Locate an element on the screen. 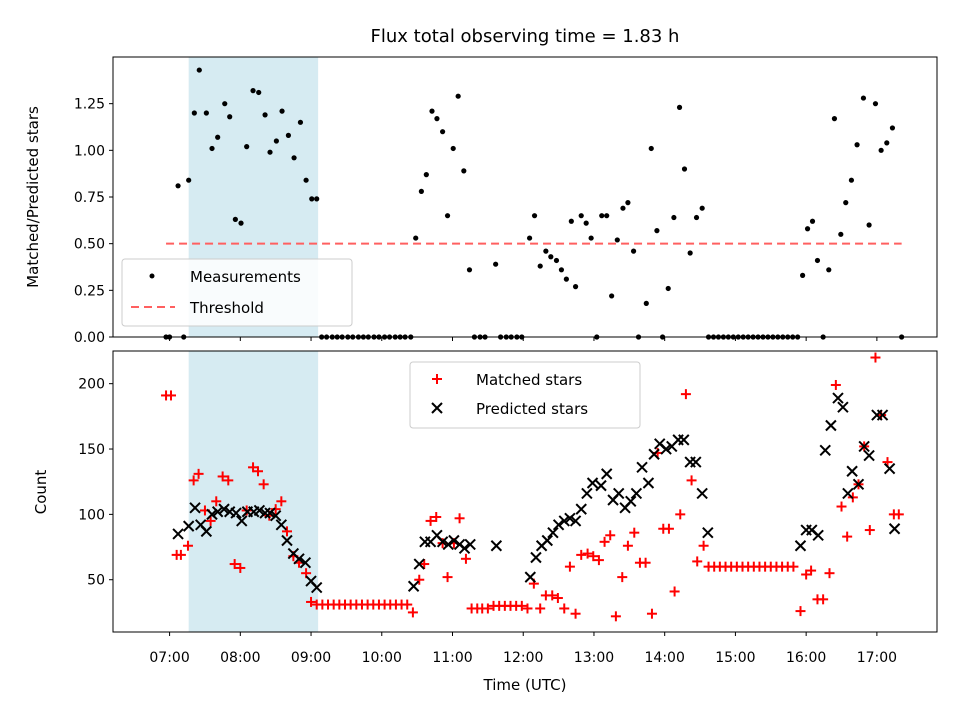 This screenshot has height=720, width=960. x-tick-label: 12:00 is located at coordinates (523, 658).